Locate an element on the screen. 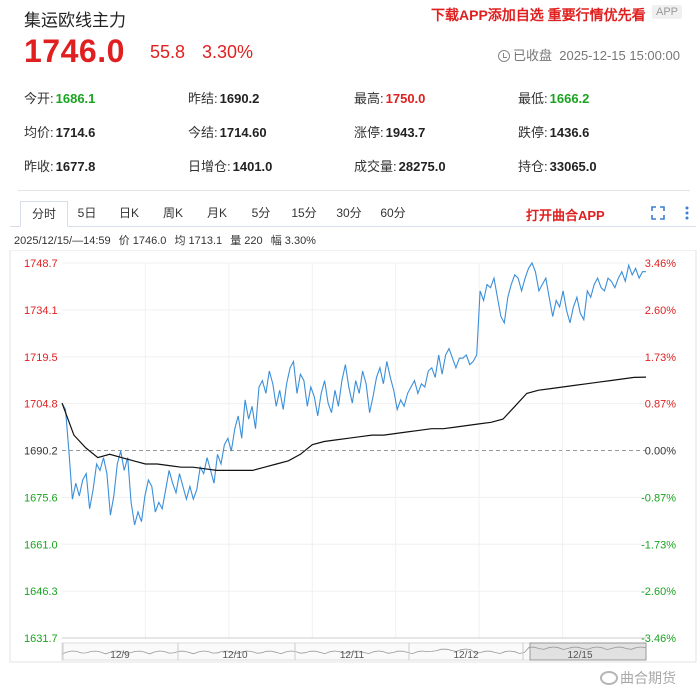 This screenshot has height=693, width=700. y-tick-label-left: 1675.6 is located at coordinates (41, 498).